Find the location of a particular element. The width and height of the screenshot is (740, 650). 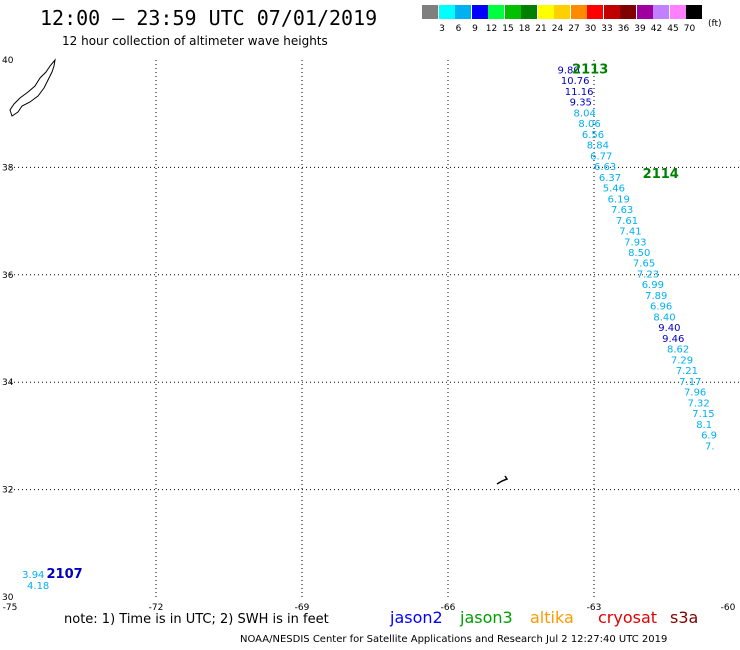

legend-label: 30 is located at coordinates (590, 29).